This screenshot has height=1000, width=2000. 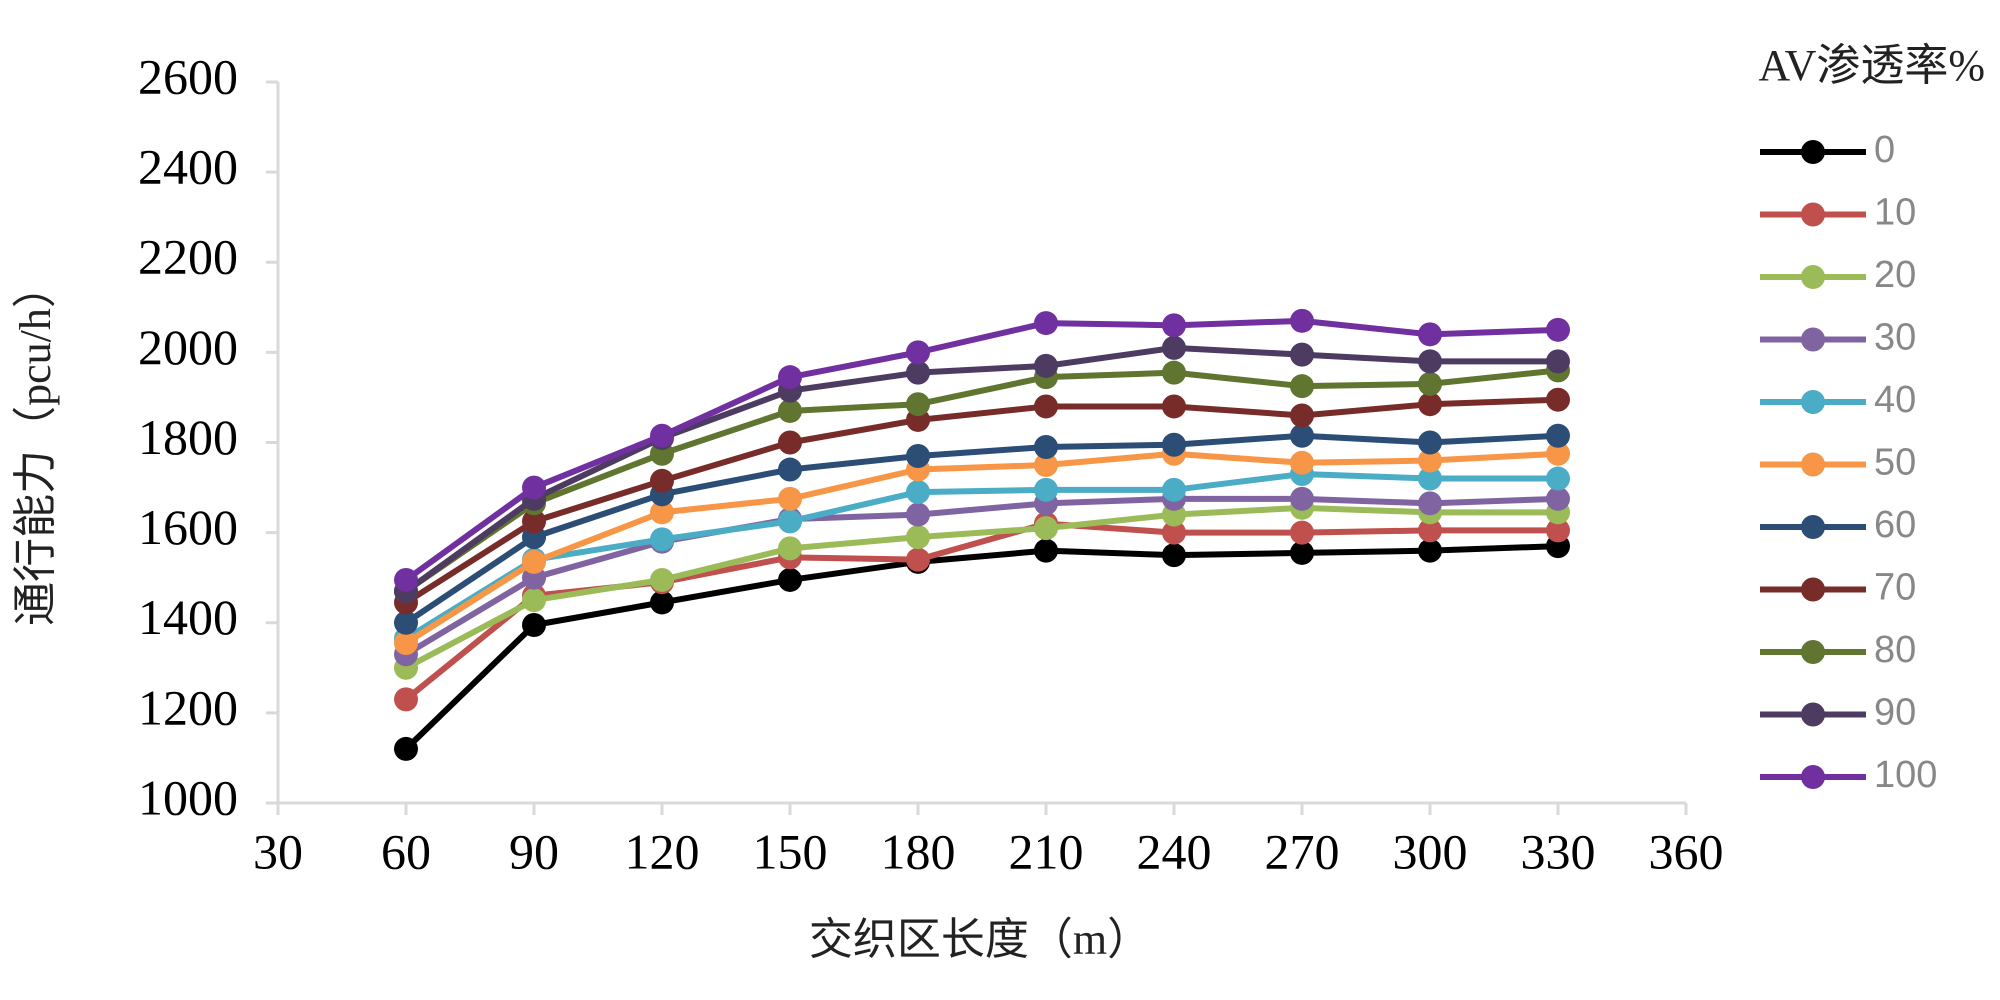 What do you see at coordinates (1895, 275) in the screenshot?
I see `legend-label: 20` at bounding box center [1895, 275].